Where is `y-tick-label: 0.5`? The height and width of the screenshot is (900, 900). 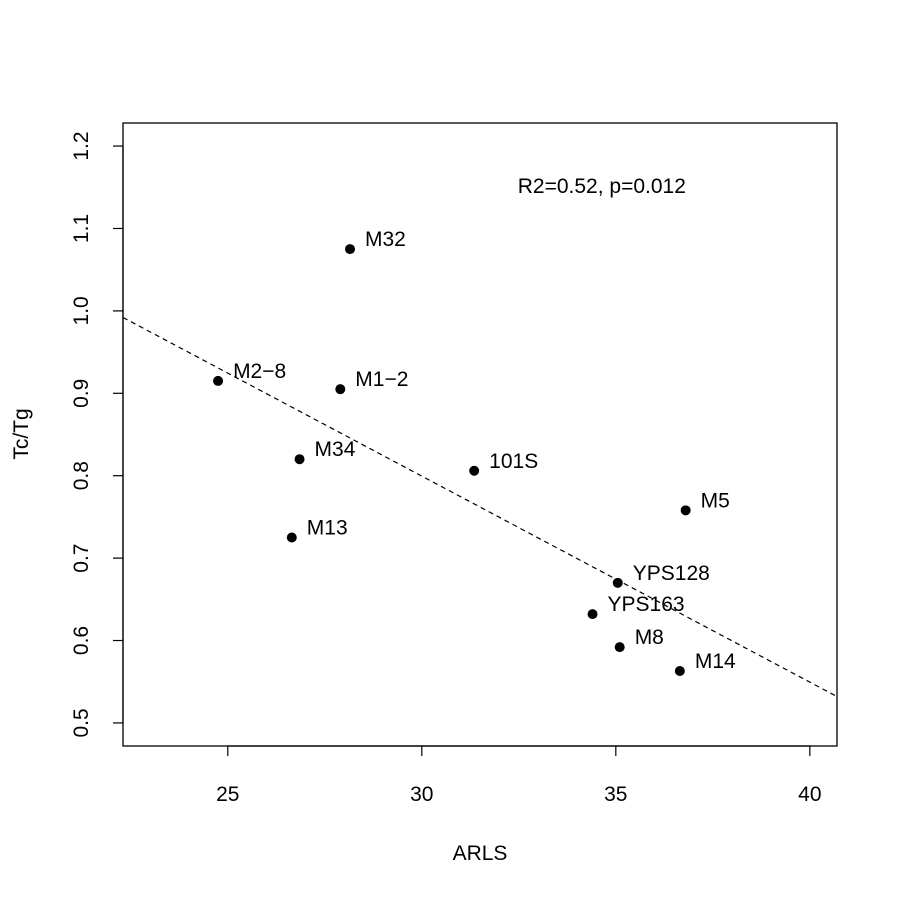 y-tick-label: 0.5 is located at coordinates (81, 722).